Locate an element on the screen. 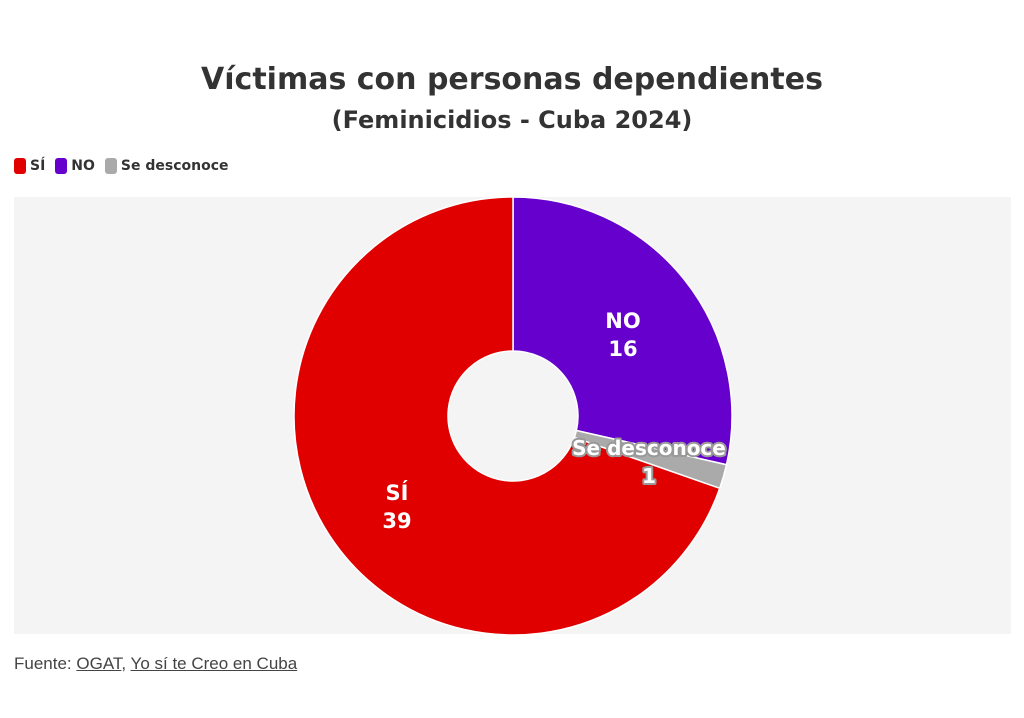  slice-label-se-desconoce: Se desconoce is located at coordinates (649, 448).